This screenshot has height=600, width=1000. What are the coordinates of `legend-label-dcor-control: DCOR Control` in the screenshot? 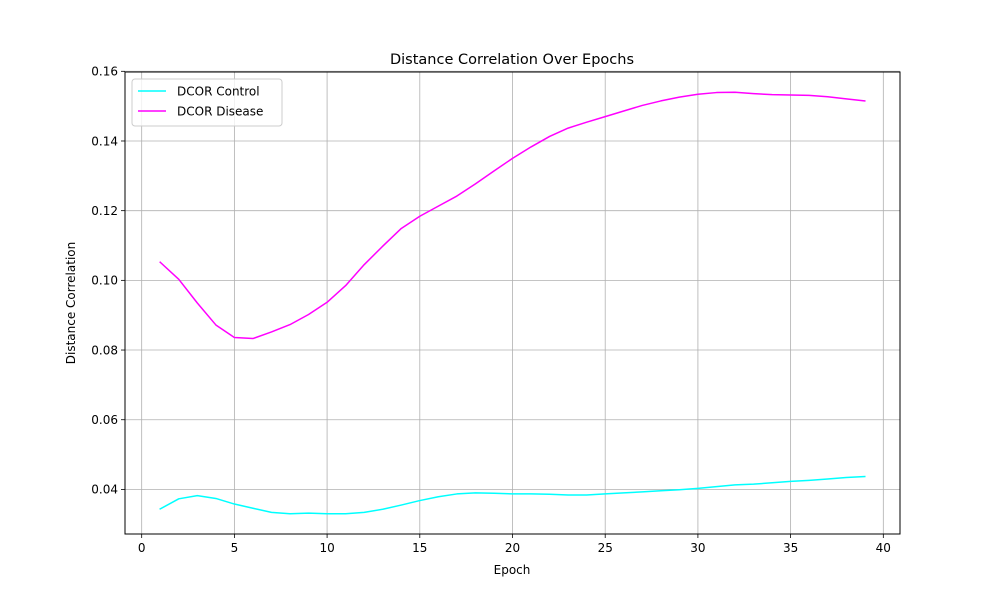 It's located at (218, 92).